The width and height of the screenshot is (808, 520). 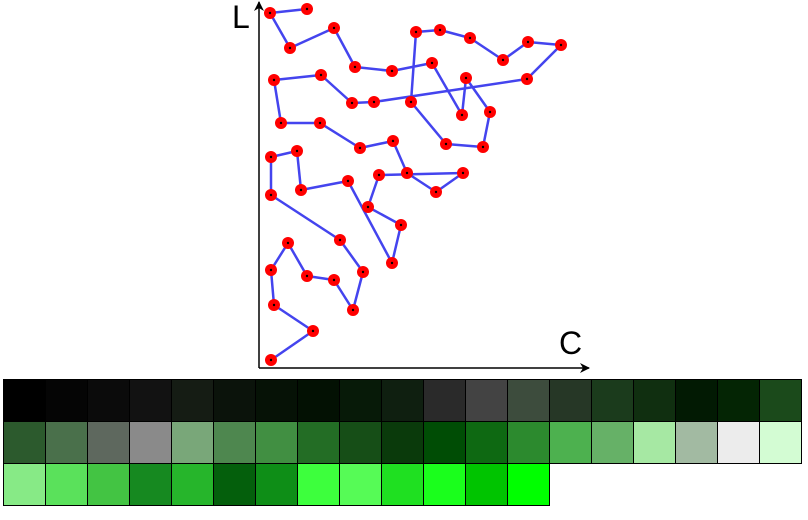 I want to click on x-axis-label: C, so click(x=570, y=343).